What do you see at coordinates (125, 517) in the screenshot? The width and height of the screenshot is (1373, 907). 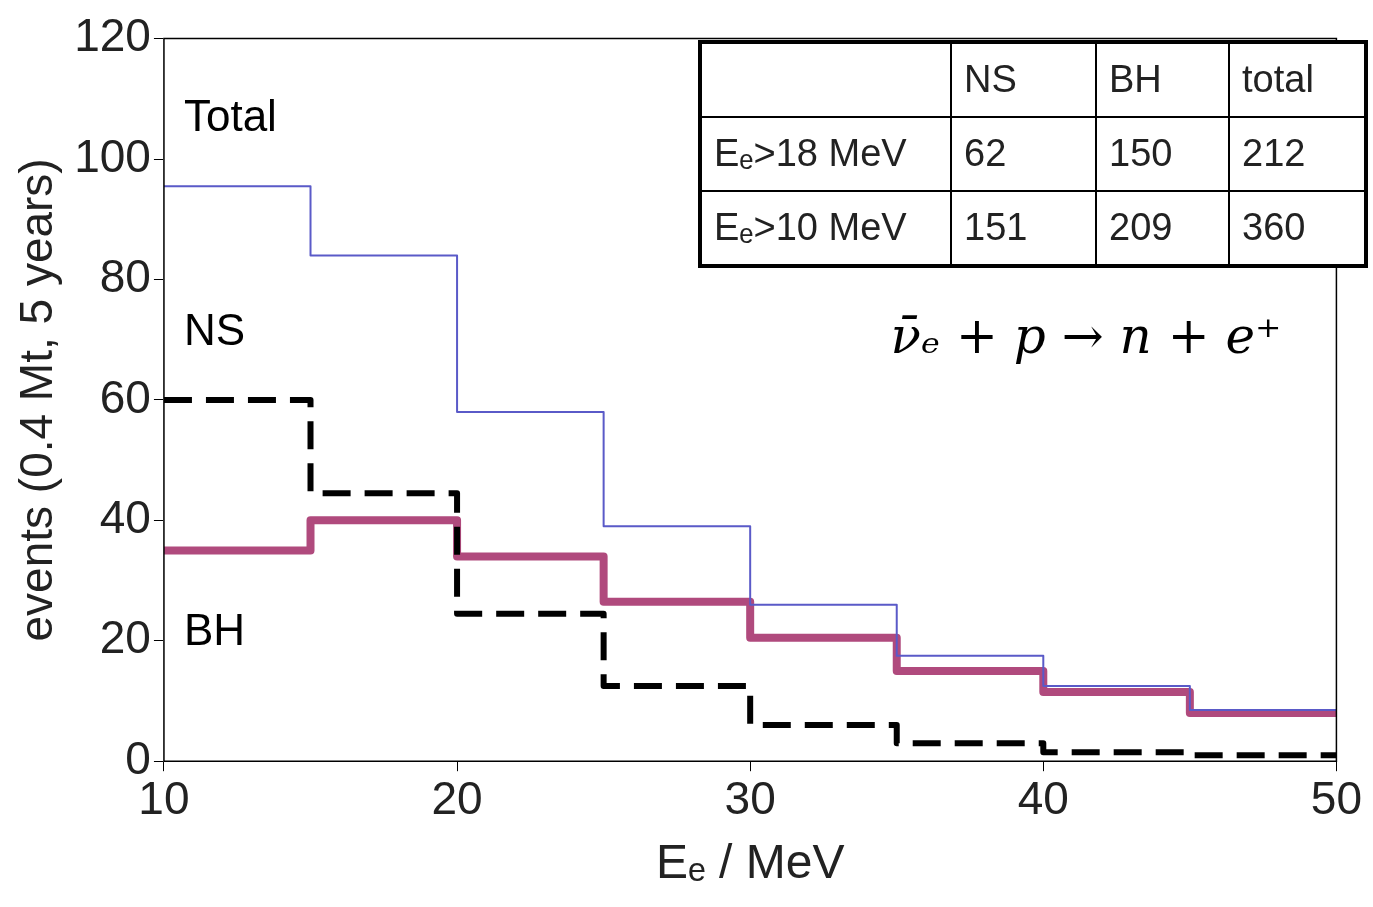 I see `y-tick-label: 40` at bounding box center [125, 517].